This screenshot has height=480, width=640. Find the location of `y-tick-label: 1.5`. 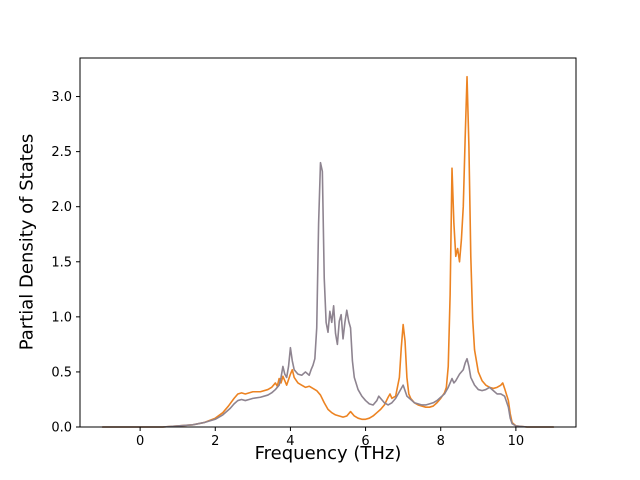

y-tick-label: 1.5 is located at coordinates (61, 262).